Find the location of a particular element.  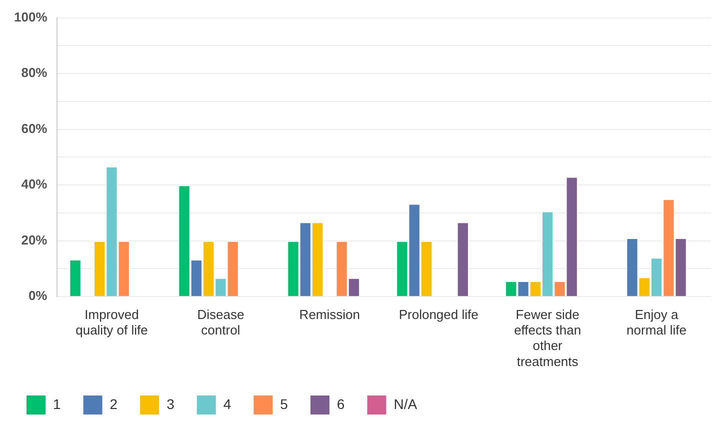

legend-label: 3 is located at coordinates (170, 404).